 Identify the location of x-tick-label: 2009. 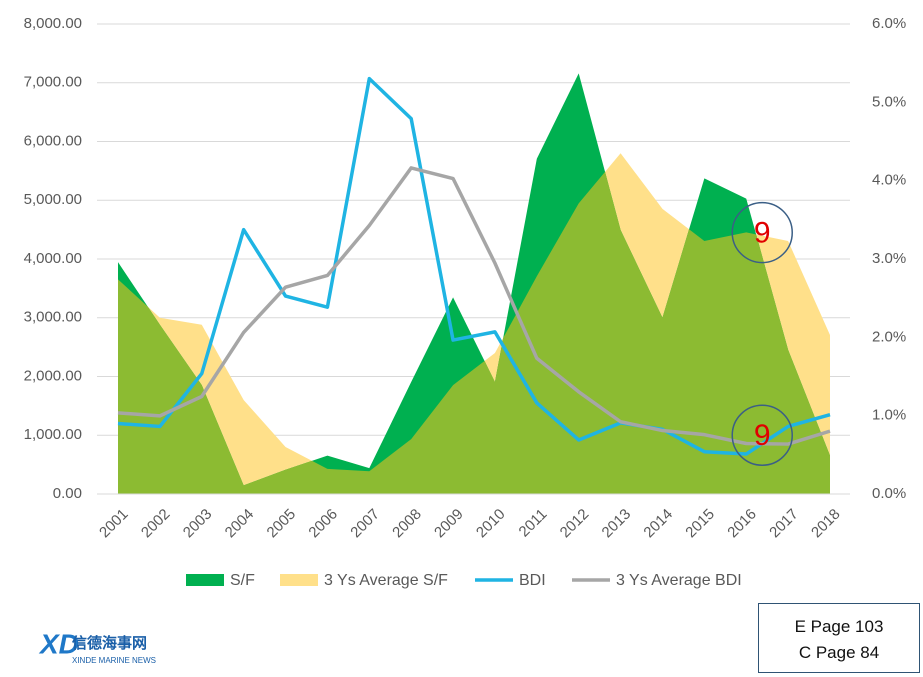
(449, 524).